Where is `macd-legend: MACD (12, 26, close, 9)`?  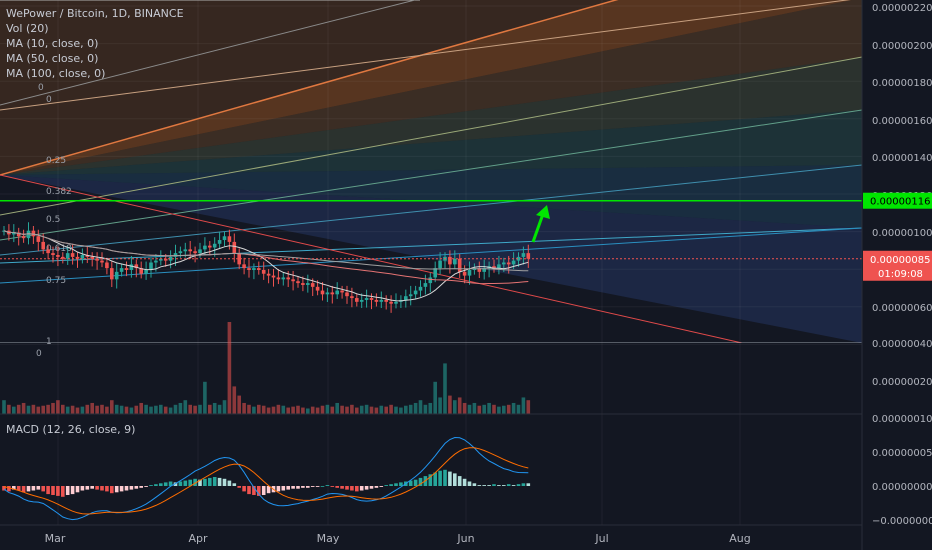 macd-legend: MACD (12, 26, close, 9) is located at coordinates (70, 429).